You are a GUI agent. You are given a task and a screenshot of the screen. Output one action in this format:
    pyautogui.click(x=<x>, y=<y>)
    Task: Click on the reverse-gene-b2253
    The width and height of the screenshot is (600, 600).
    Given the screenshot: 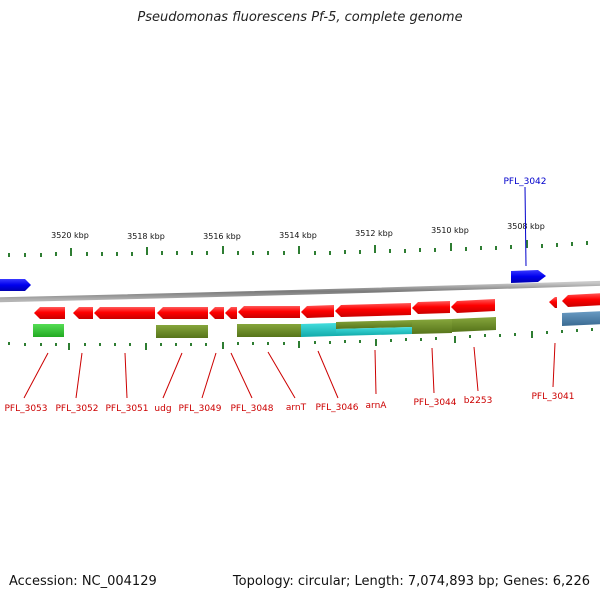 What is the action you would take?
    pyautogui.click(x=473, y=306)
    